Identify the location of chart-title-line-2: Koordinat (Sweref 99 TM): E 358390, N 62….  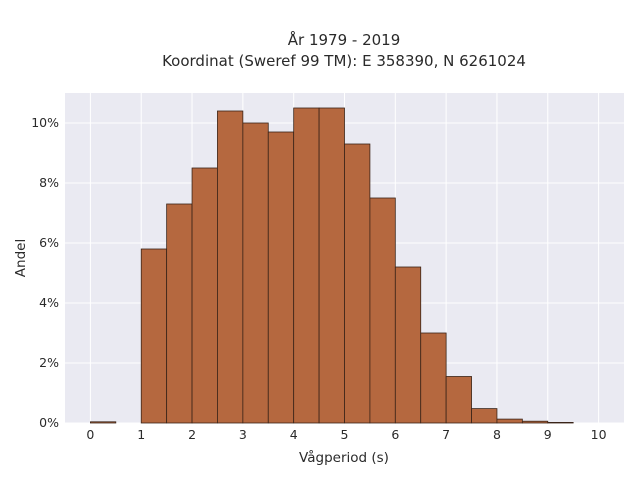
(344, 61).